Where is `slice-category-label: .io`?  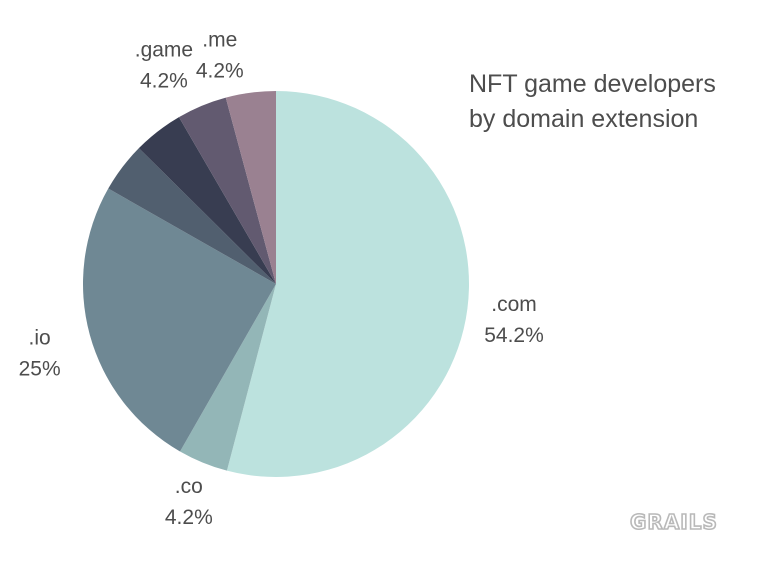 slice-category-label: .io is located at coordinates (40, 338).